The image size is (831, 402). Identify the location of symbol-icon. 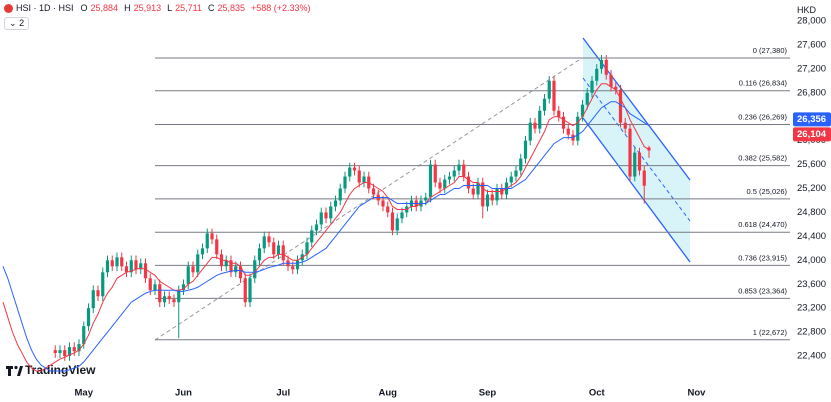
(8, 8).